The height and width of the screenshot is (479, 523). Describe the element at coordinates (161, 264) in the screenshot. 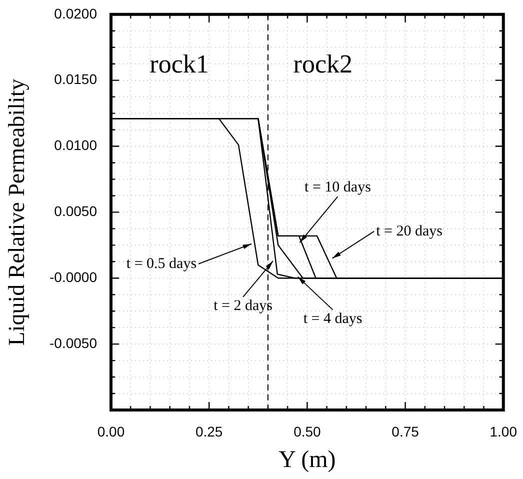

I see `annotation: t = 0.5 days` at that location.